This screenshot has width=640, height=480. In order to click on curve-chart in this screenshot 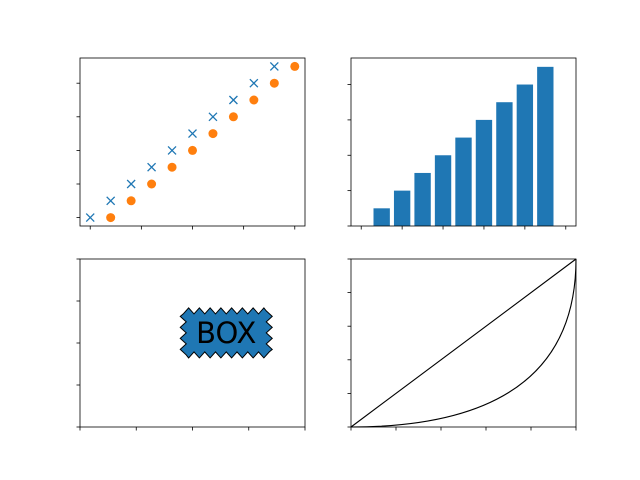, I will do `click(462, 344)`.